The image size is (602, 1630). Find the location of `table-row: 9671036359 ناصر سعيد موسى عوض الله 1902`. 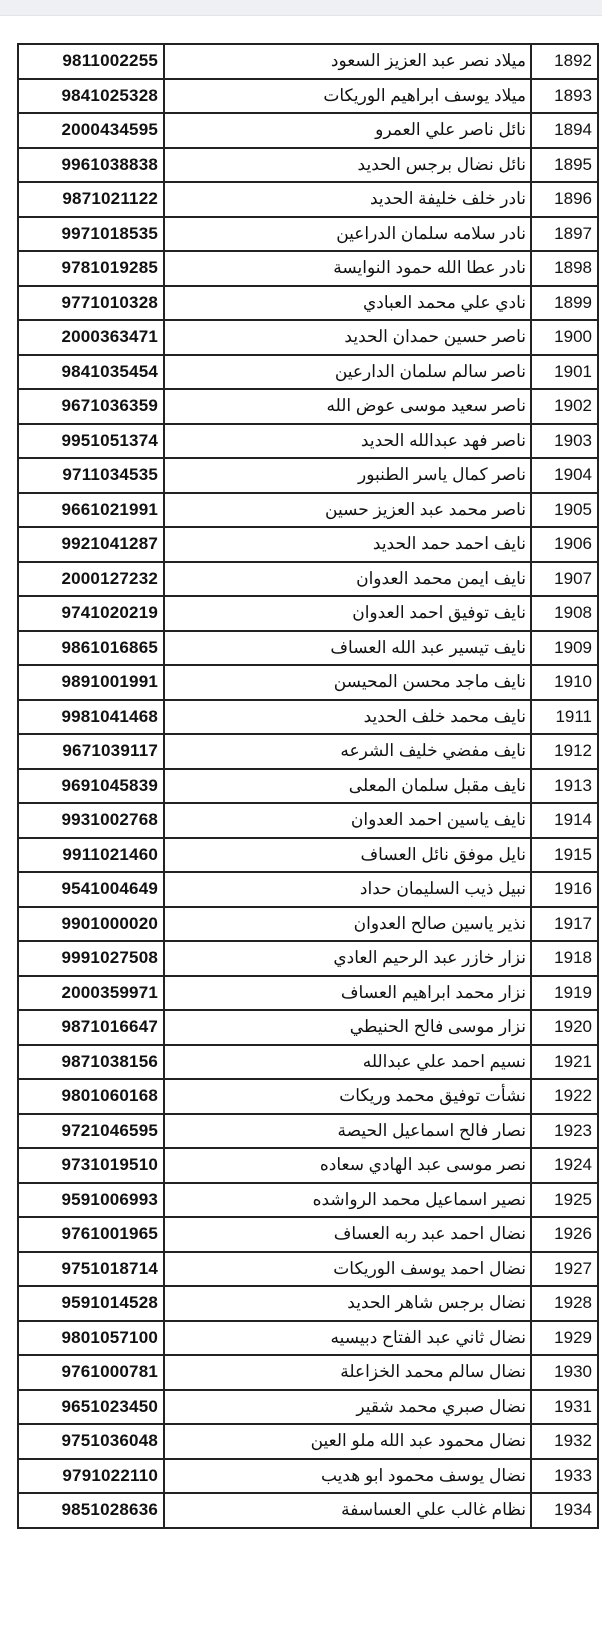

table-row: 9671036359 ناصر سعيد موسى عوض الله 1902 is located at coordinates (308, 406).